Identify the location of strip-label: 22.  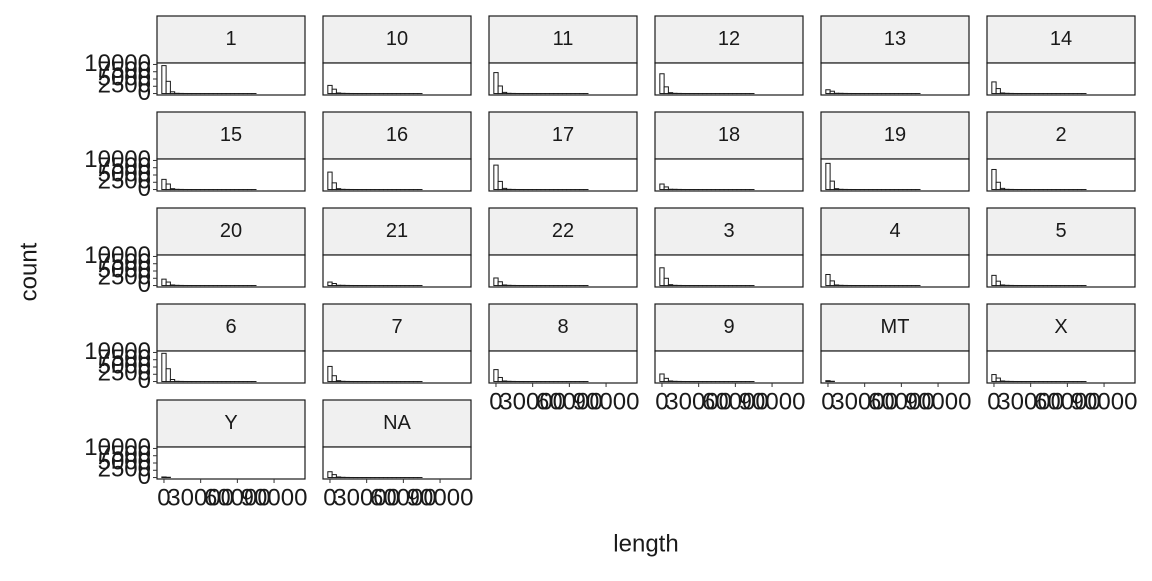
(563, 231).